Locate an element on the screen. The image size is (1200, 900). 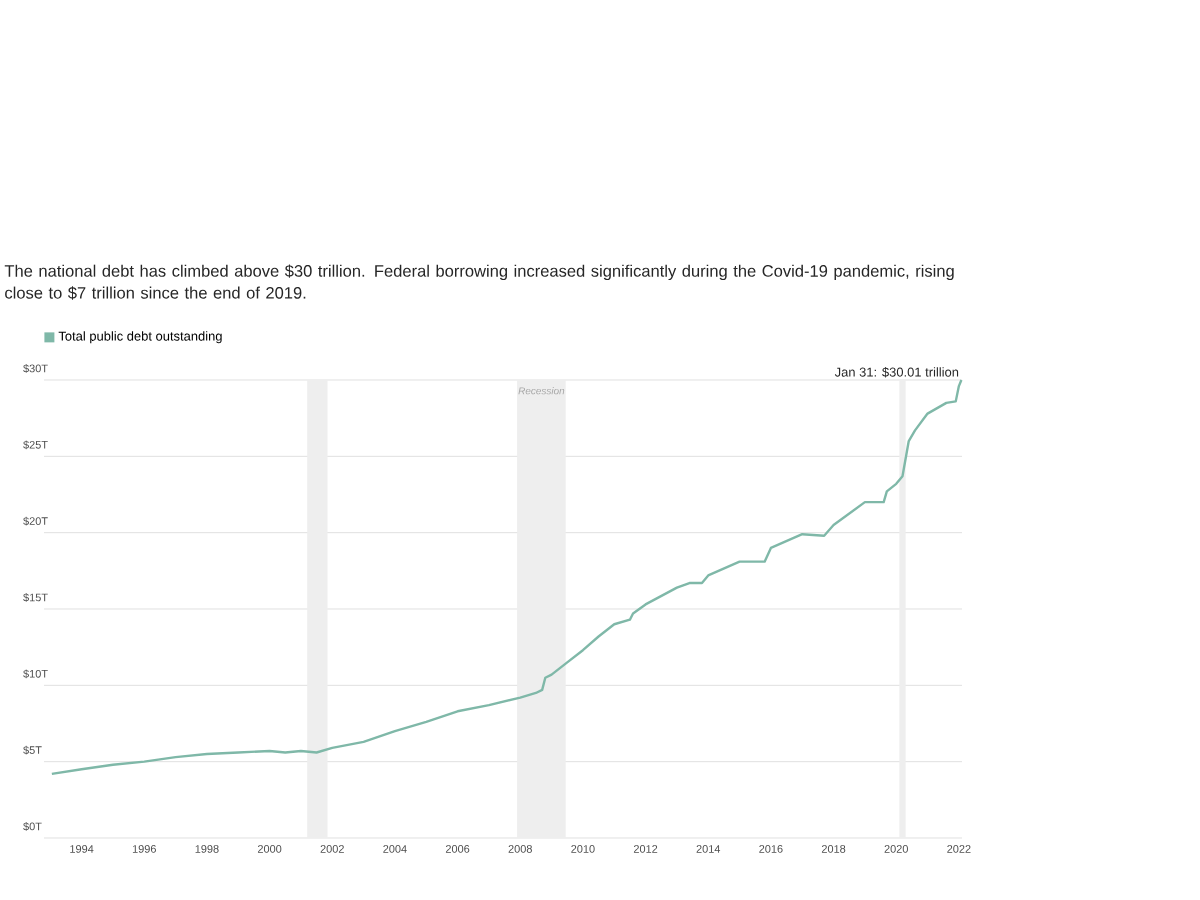
chart-title: The national debt has climbed above $30 trillion. Federal borrowing increased significantly during the Covid-19 pandemic, rising close to $7 trillion since the end of 2019. is located at coordinates (479, 282).